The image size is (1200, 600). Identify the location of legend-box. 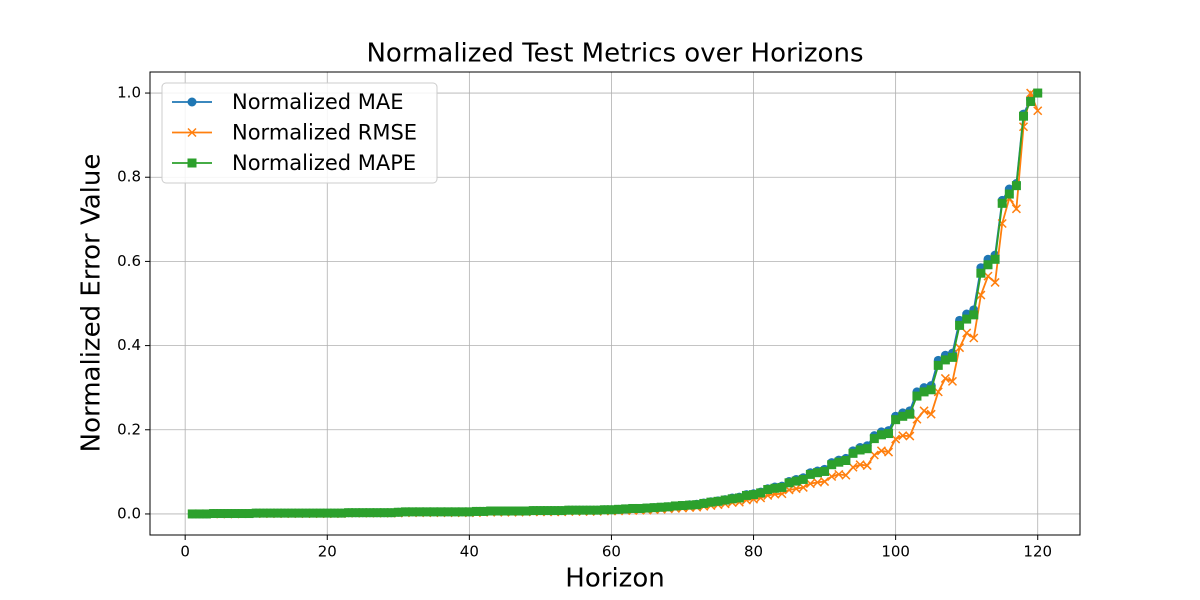
(299, 133).